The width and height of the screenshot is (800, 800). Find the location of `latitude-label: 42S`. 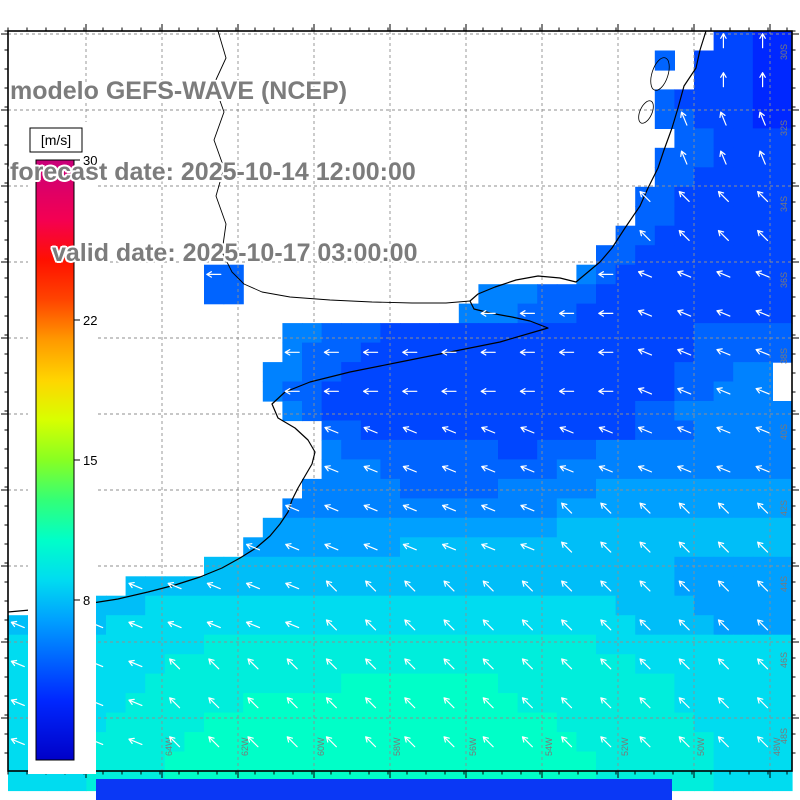

latitude-label: 42S is located at coordinates (784, 508).